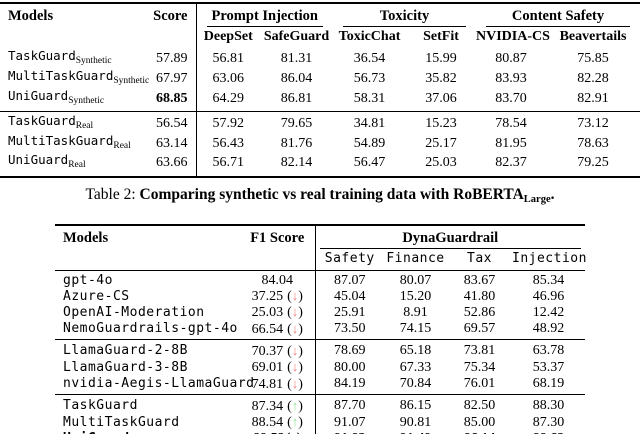  I want to click on model-cell: UniGuardSynthetic, so click(74, 100).